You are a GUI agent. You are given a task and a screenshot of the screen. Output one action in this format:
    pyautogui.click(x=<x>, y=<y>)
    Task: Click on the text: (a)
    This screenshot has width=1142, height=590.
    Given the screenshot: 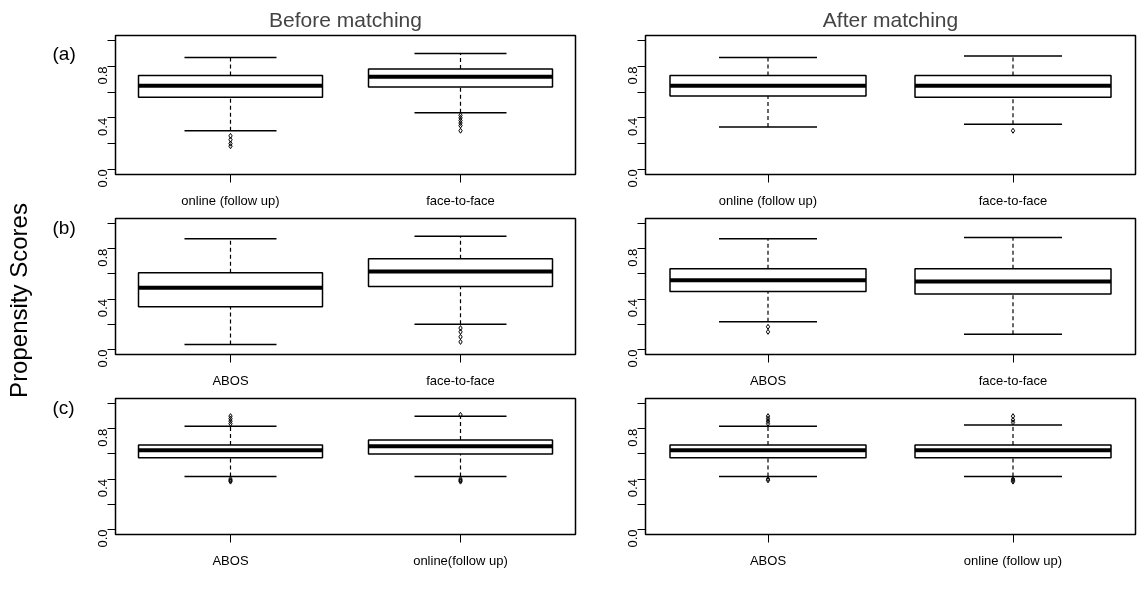 What is the action you would take?
    pyautogui.click(x=64, y=53)
    